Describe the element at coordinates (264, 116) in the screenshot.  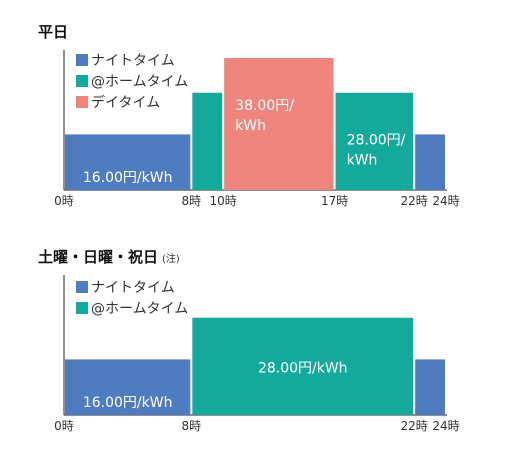
I see `bar-label: 38.00円/kWh` at that location.